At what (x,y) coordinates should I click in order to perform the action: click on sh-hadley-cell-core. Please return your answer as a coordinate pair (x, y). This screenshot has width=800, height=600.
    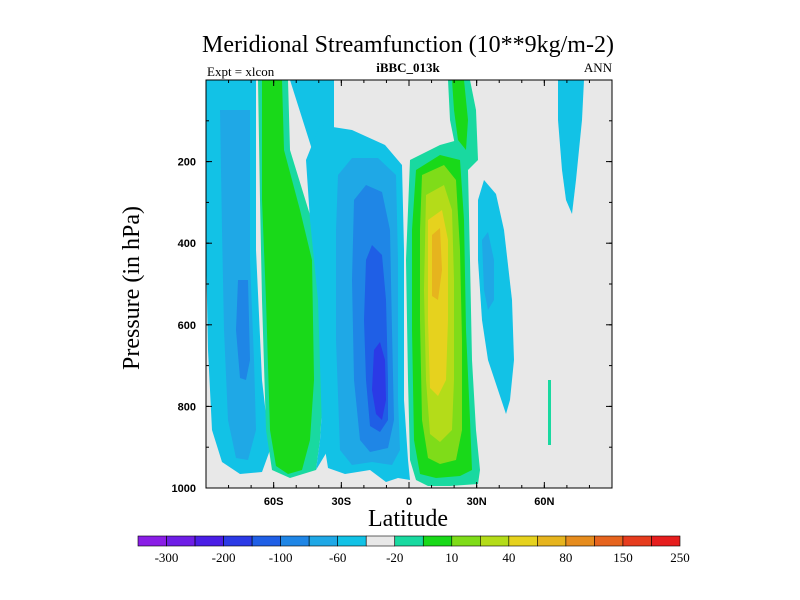
    Looking at the image, I should click on (379, 381).